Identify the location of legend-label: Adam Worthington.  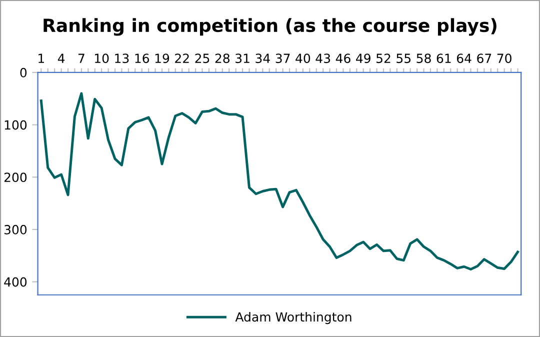
(293, 318).